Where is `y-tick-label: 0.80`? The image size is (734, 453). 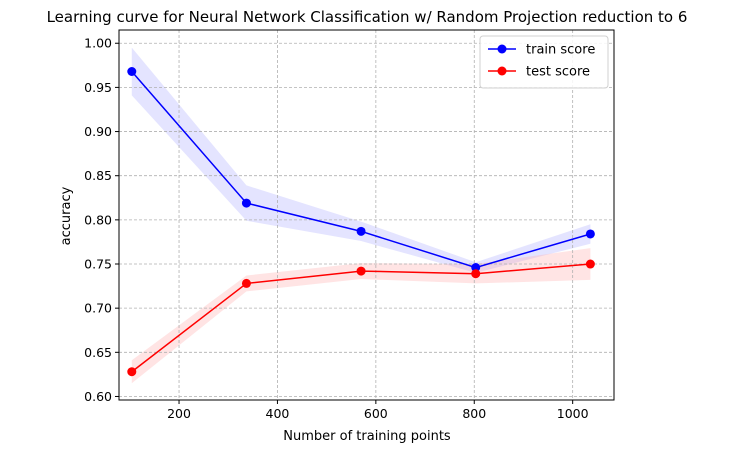
y-tick-label: 0.80 is located at coordinates (98, 219).